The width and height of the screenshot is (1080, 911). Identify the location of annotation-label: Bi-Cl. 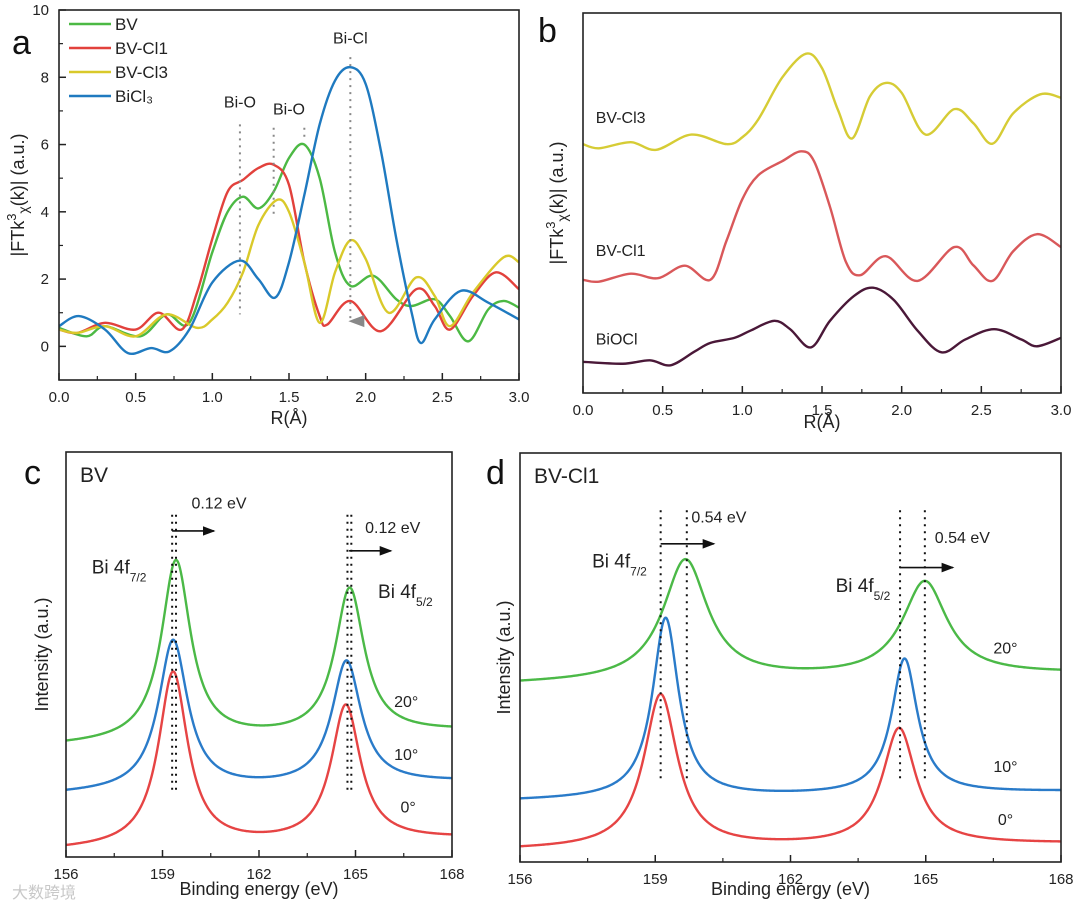
(350, 39).